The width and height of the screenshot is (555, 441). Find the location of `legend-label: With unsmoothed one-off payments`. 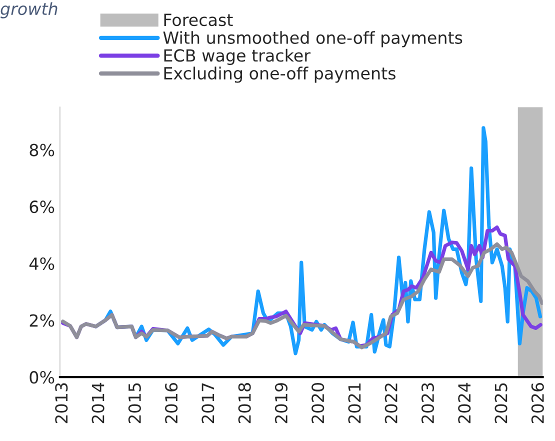

legend-label: With unsmoothed one-off payments is located at coordinates (312, 39).